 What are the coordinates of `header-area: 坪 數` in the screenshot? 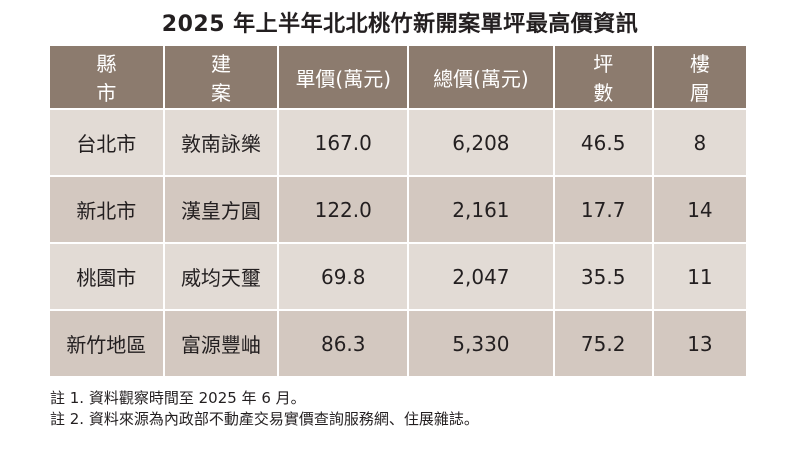 It's located at (603, 77).